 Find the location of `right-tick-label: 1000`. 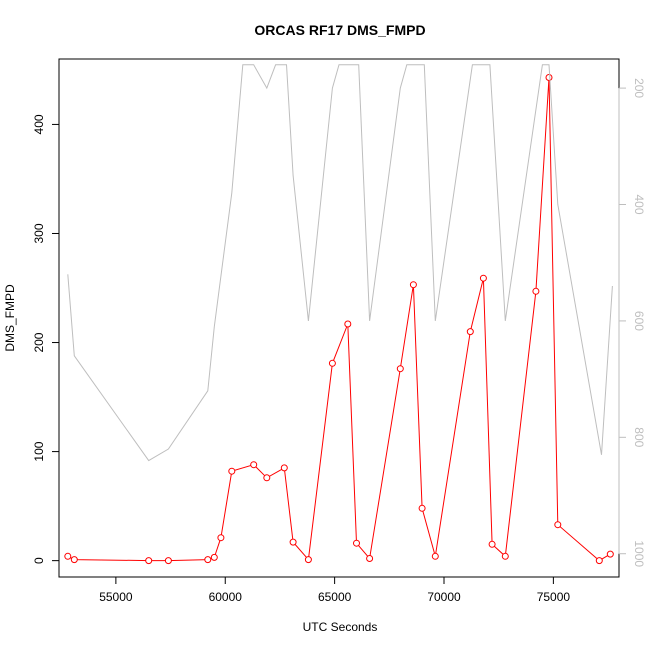

right-tick-label: 1000 is located at coordinates (639, 553).